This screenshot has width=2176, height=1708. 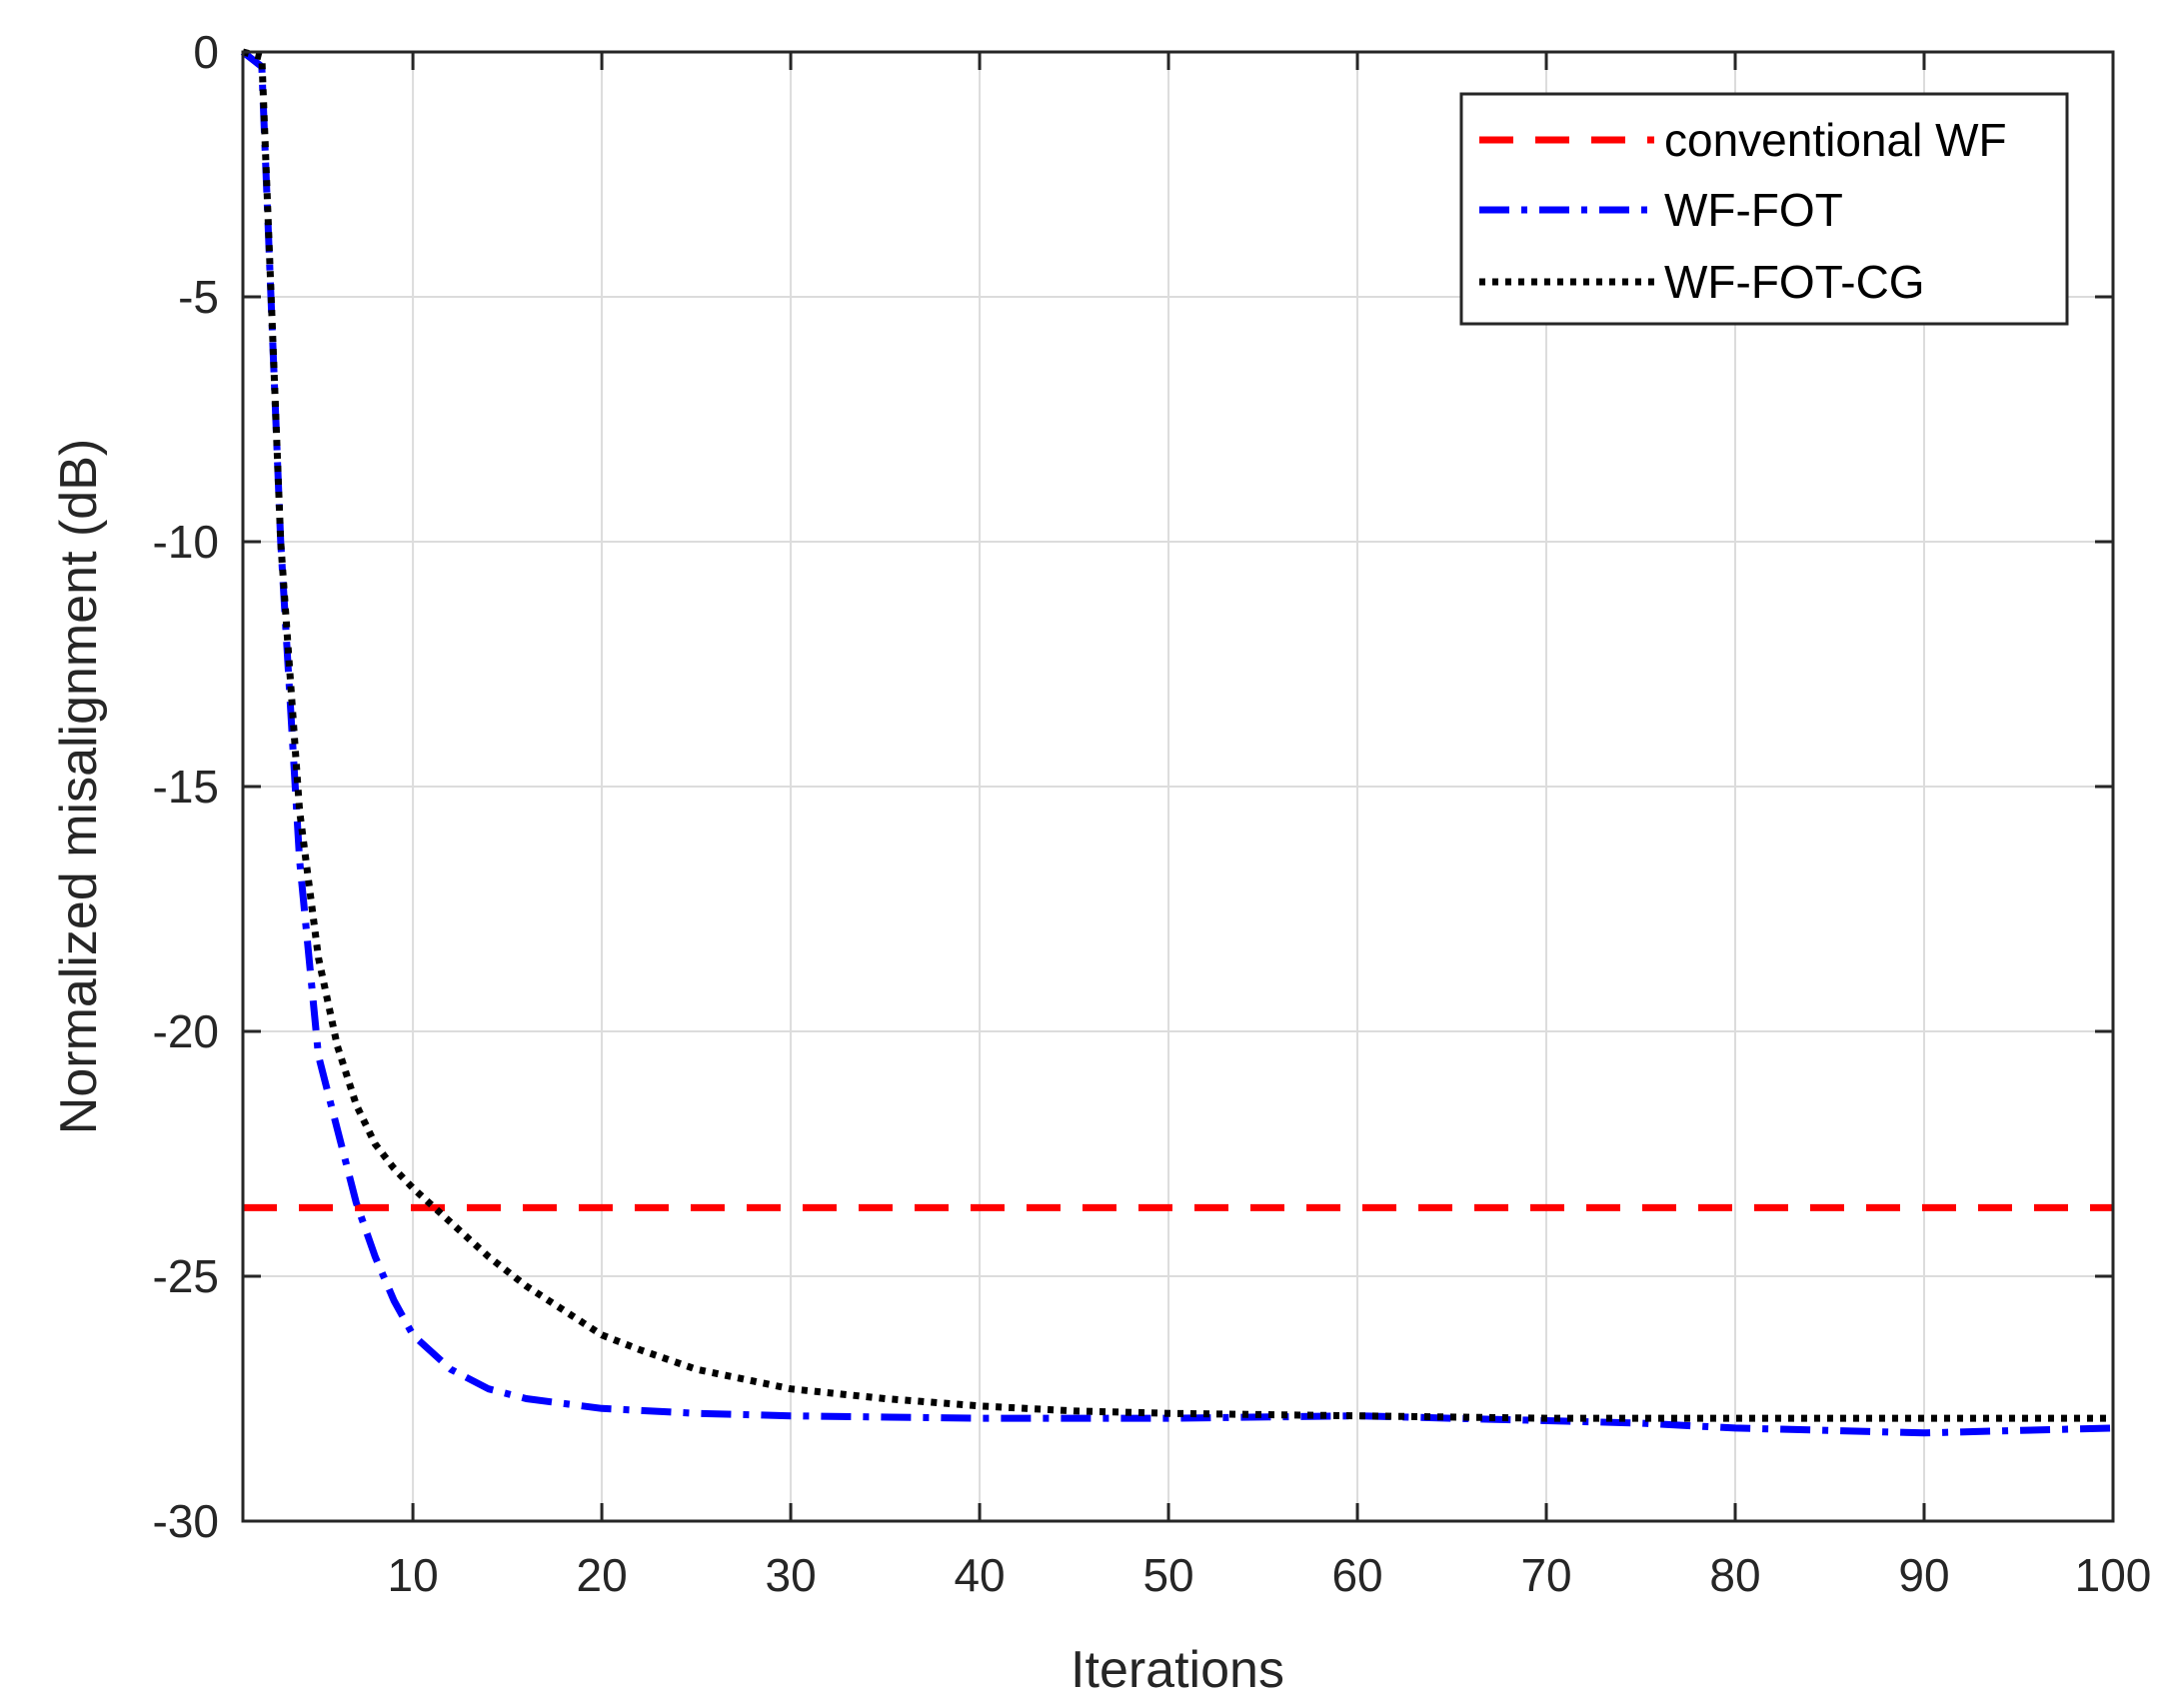 What do you see at coordinates (601, 1575) in the screenshot?
I see `x-tick-label-20: 20` at bounding box center [601, 1575].